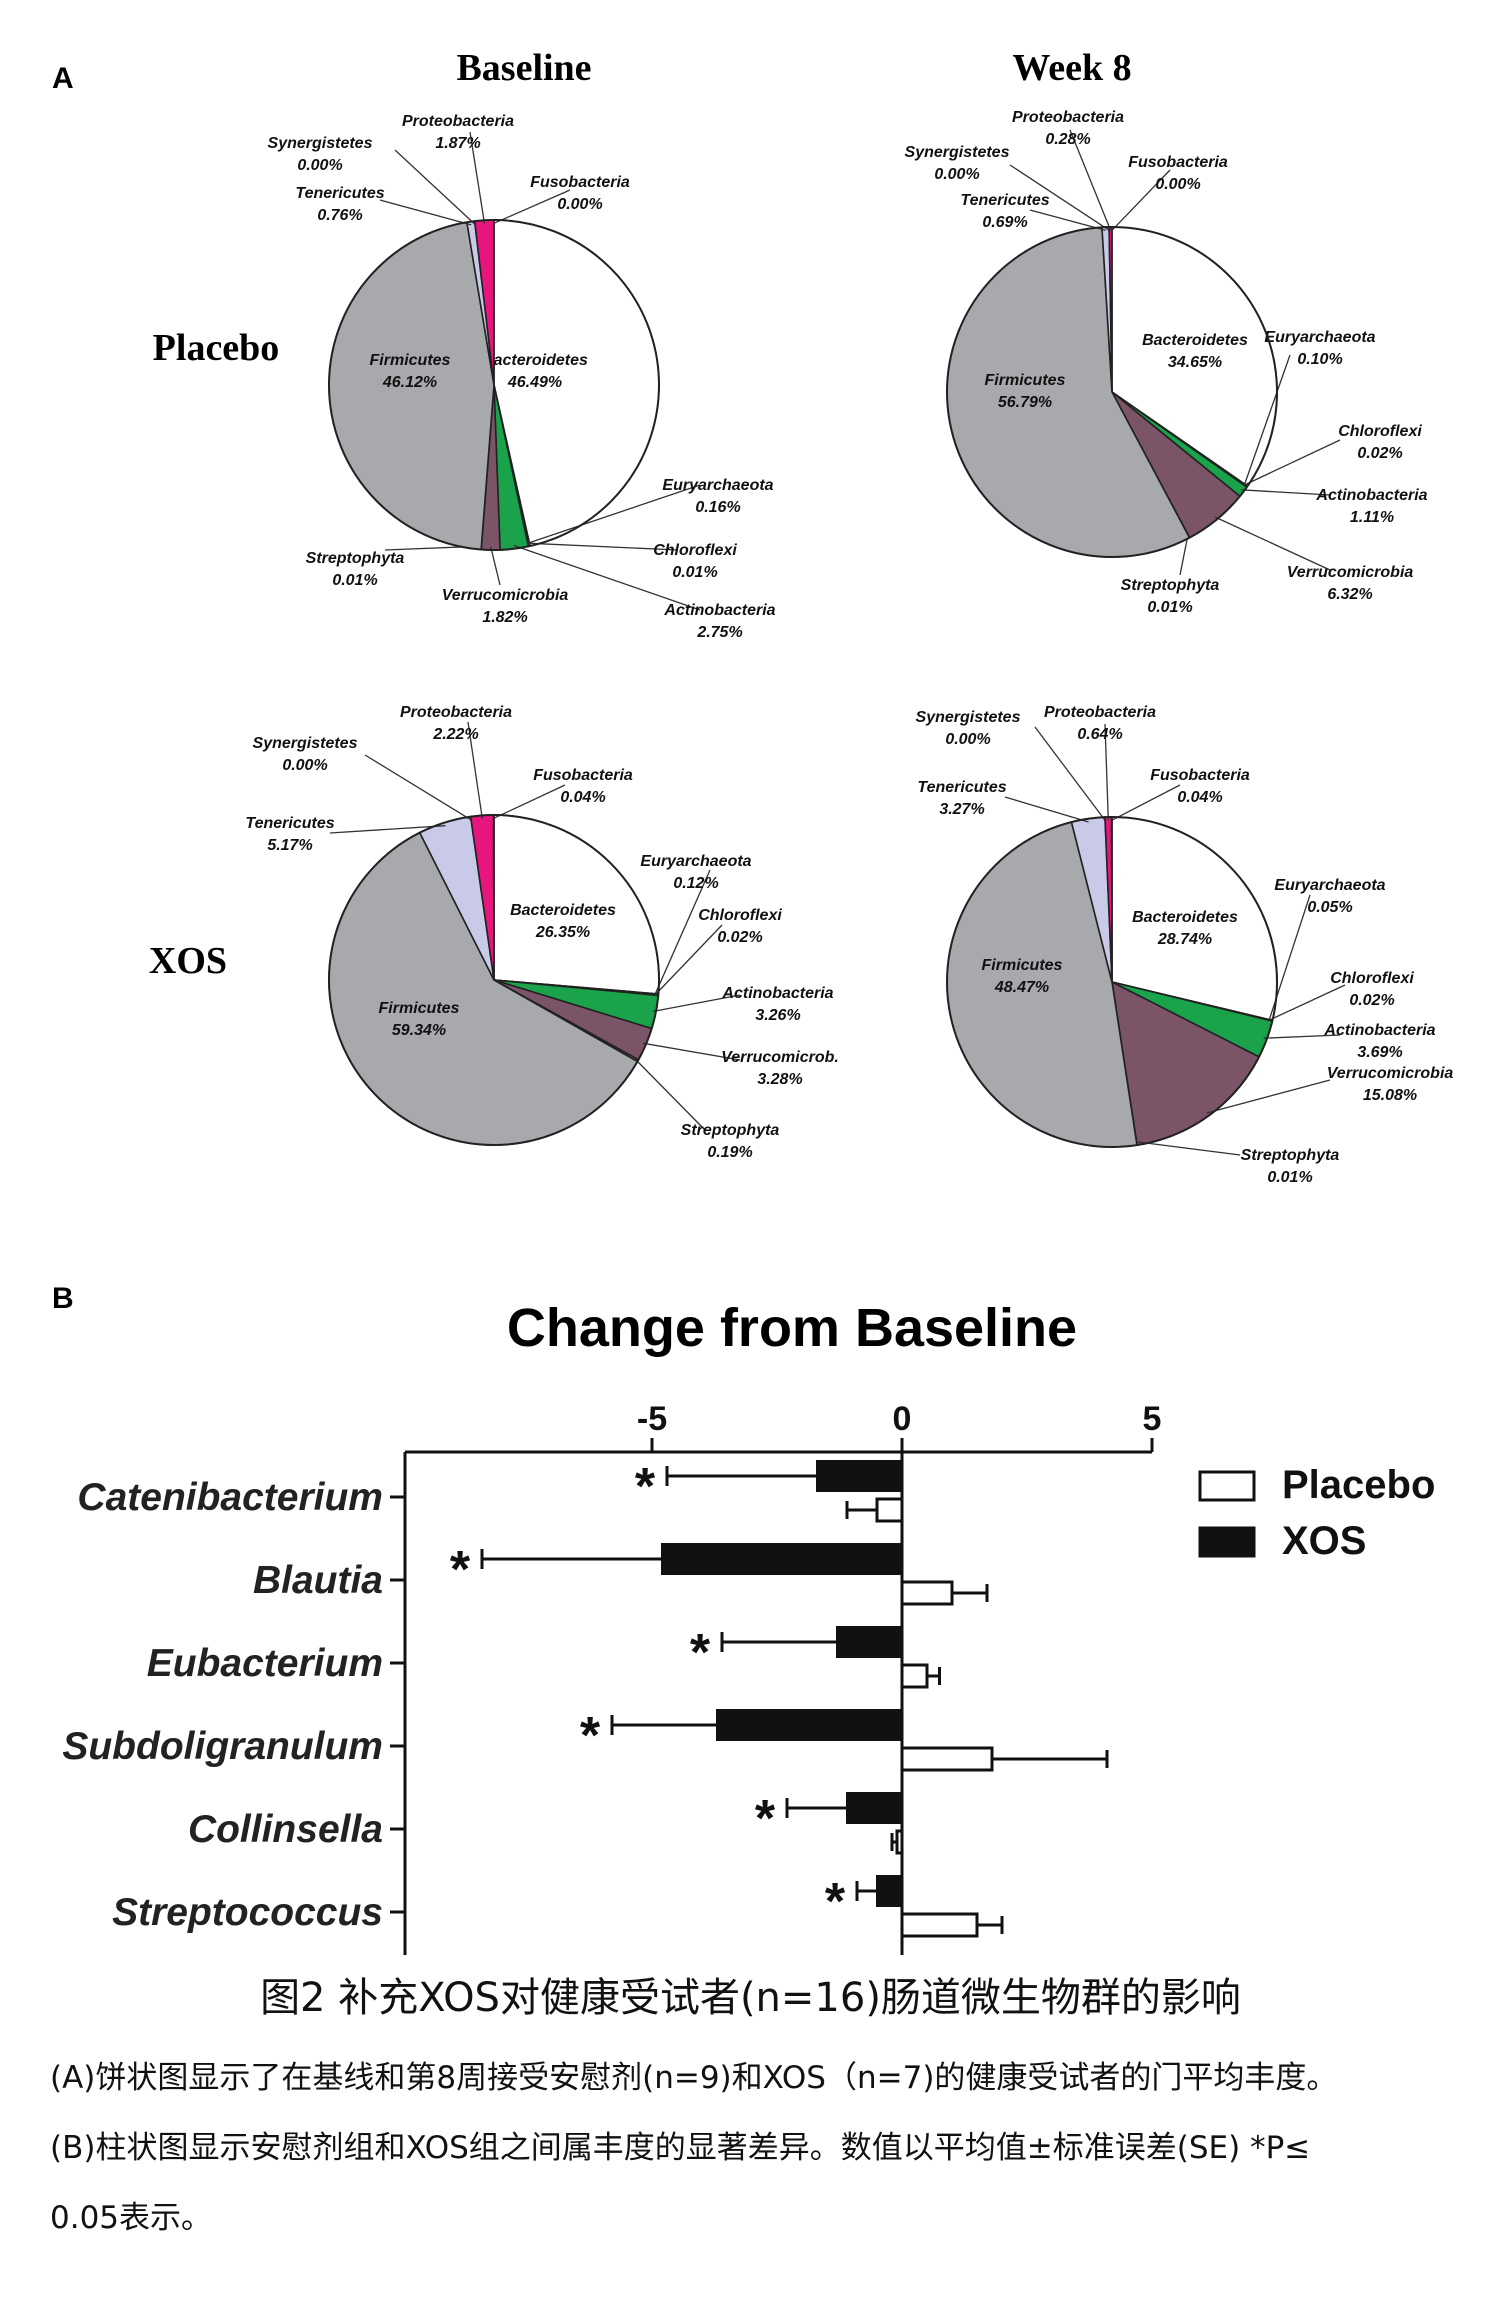  Describe the element at coordinates (582, 797) in the screenshot. I see `slice-value-fusobacteria: 0.04%` at that location.